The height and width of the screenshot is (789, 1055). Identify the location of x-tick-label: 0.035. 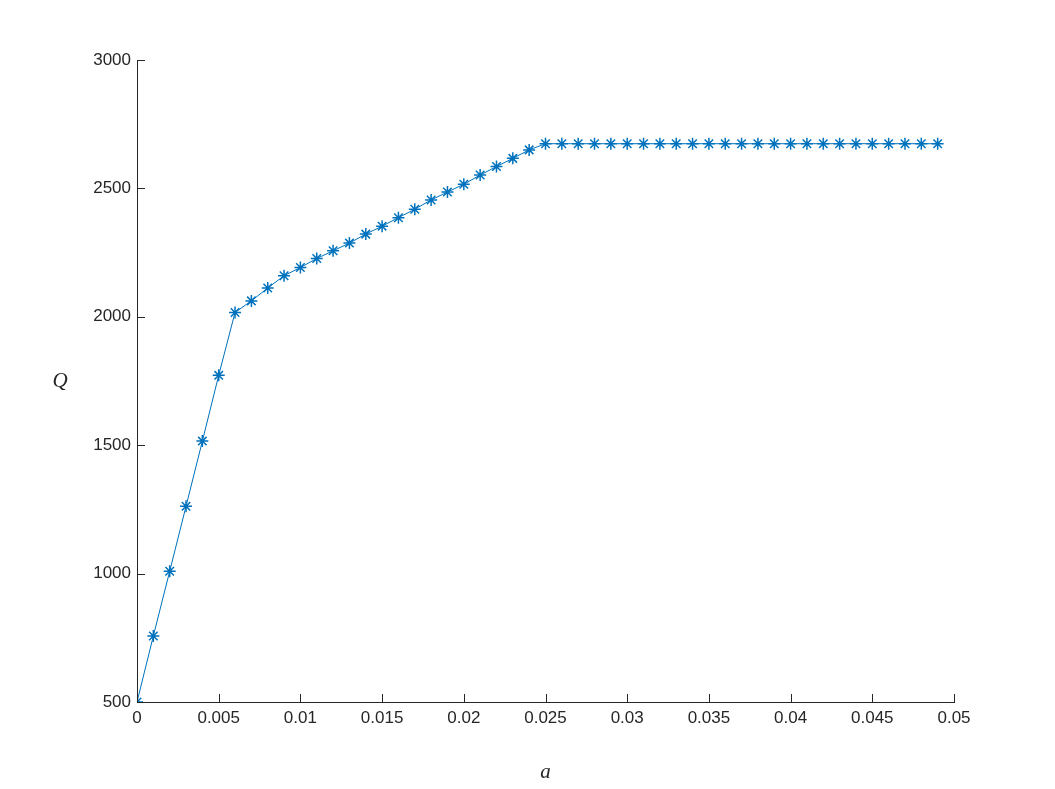
(709, 717).